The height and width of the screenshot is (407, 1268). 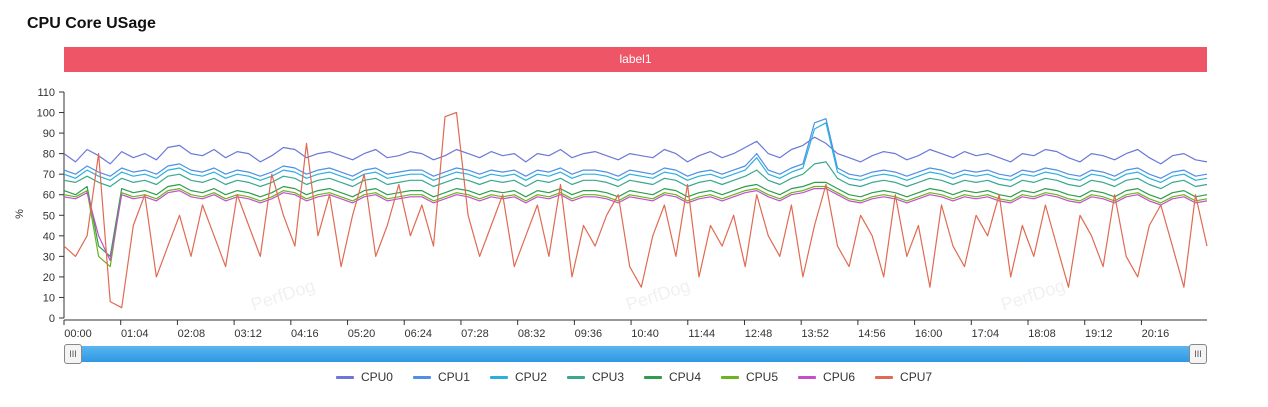 I want to click on x-tick-label: 11:44, so click(x=701, y=334).